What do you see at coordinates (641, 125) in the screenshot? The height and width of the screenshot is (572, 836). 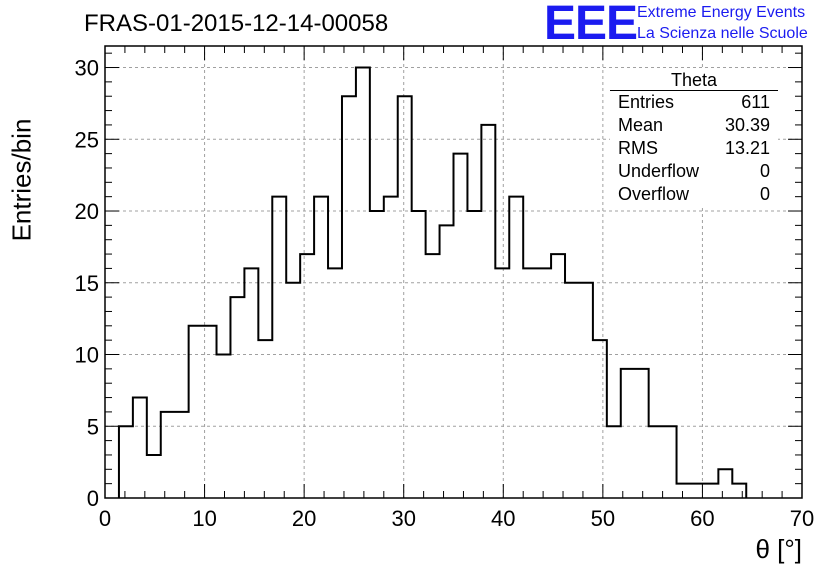 I see `stats-label: Mean` at bounding box center [641, 125].